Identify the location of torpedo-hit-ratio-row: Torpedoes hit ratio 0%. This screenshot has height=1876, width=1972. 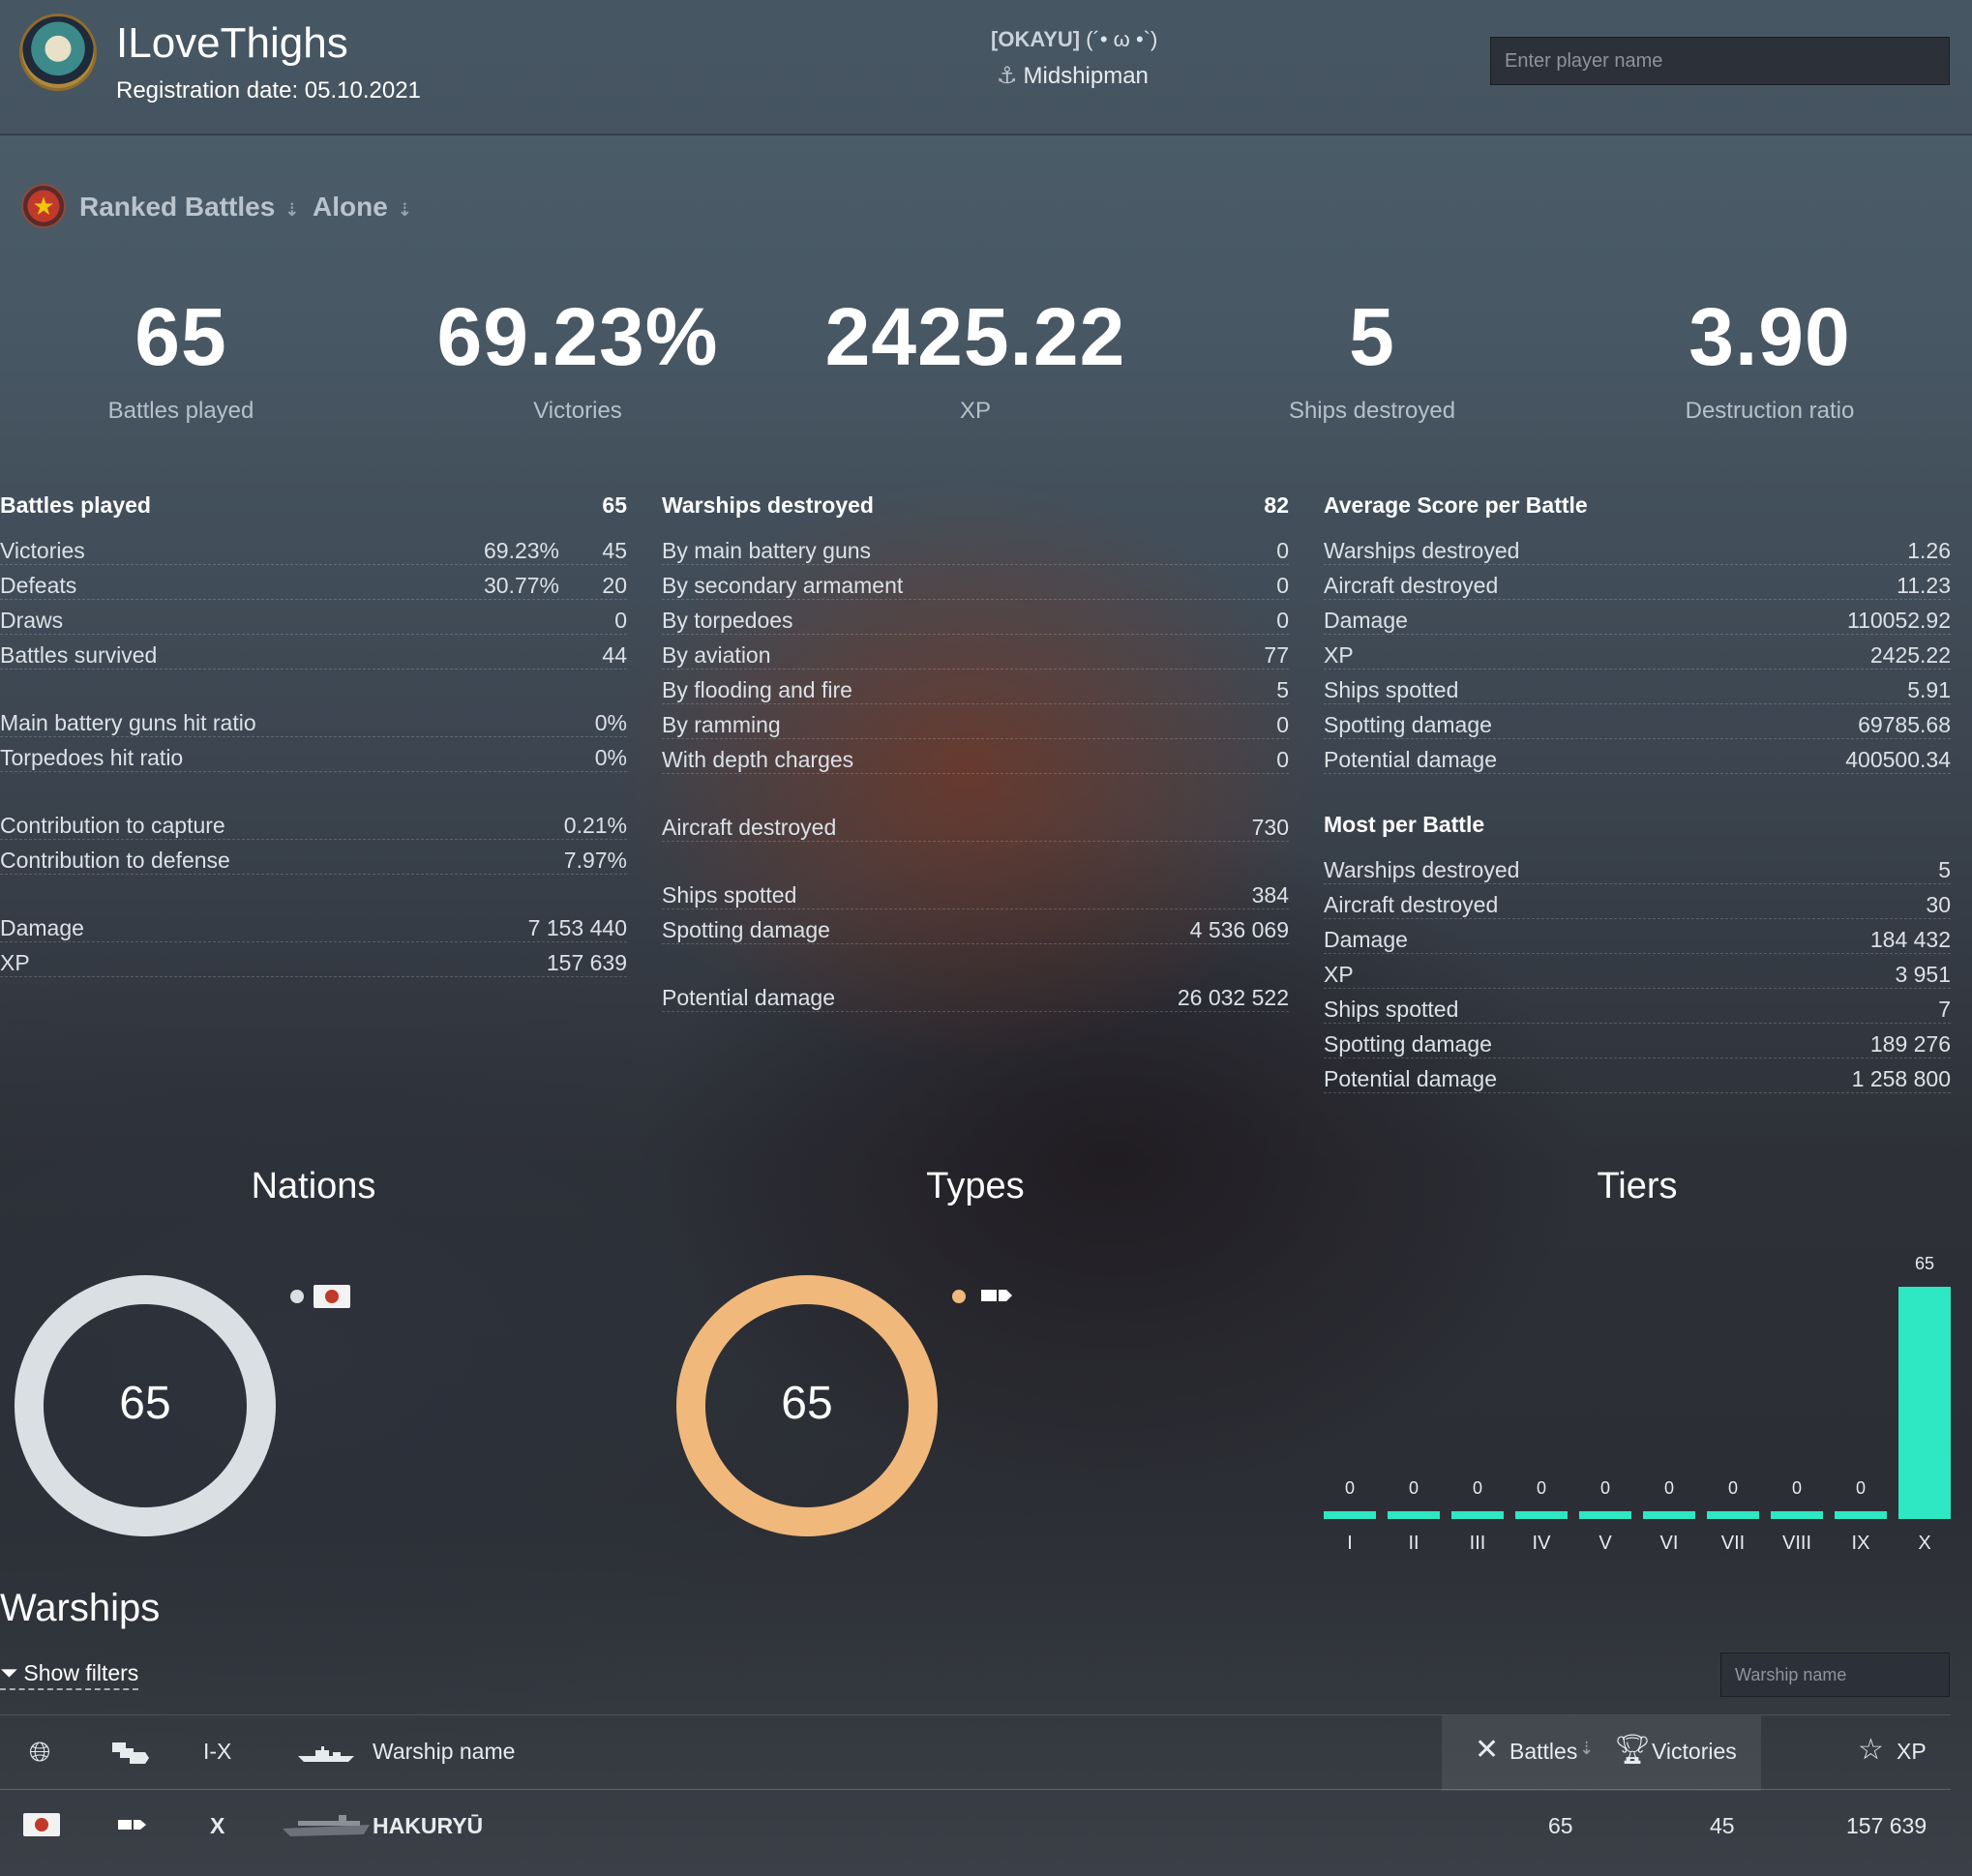
(313, 754).